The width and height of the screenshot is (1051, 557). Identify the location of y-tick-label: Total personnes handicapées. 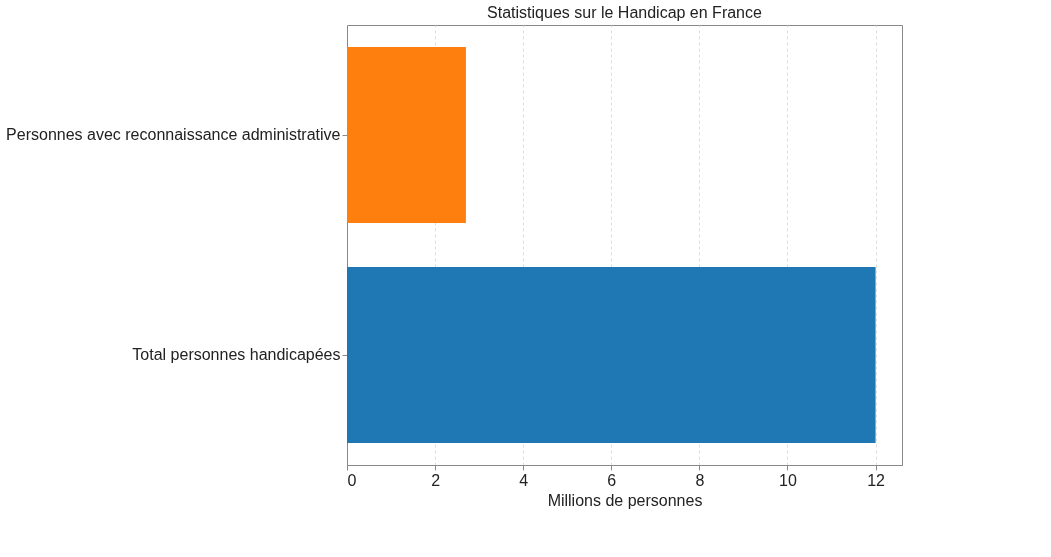
(236, 354).